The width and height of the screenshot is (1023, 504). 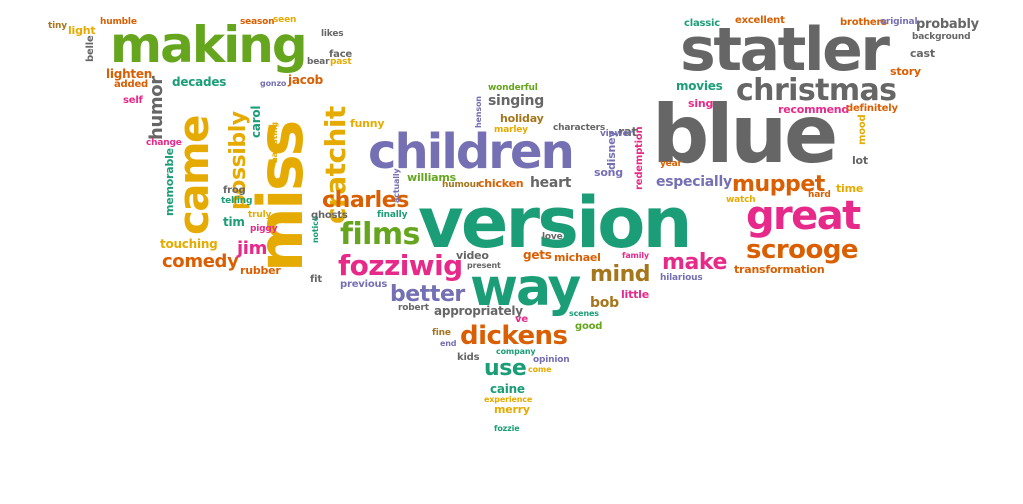 What do you see at coordinates (431, 177) in the screenshot?
I see `word-williams: williams` at bounding box center [431, 177].